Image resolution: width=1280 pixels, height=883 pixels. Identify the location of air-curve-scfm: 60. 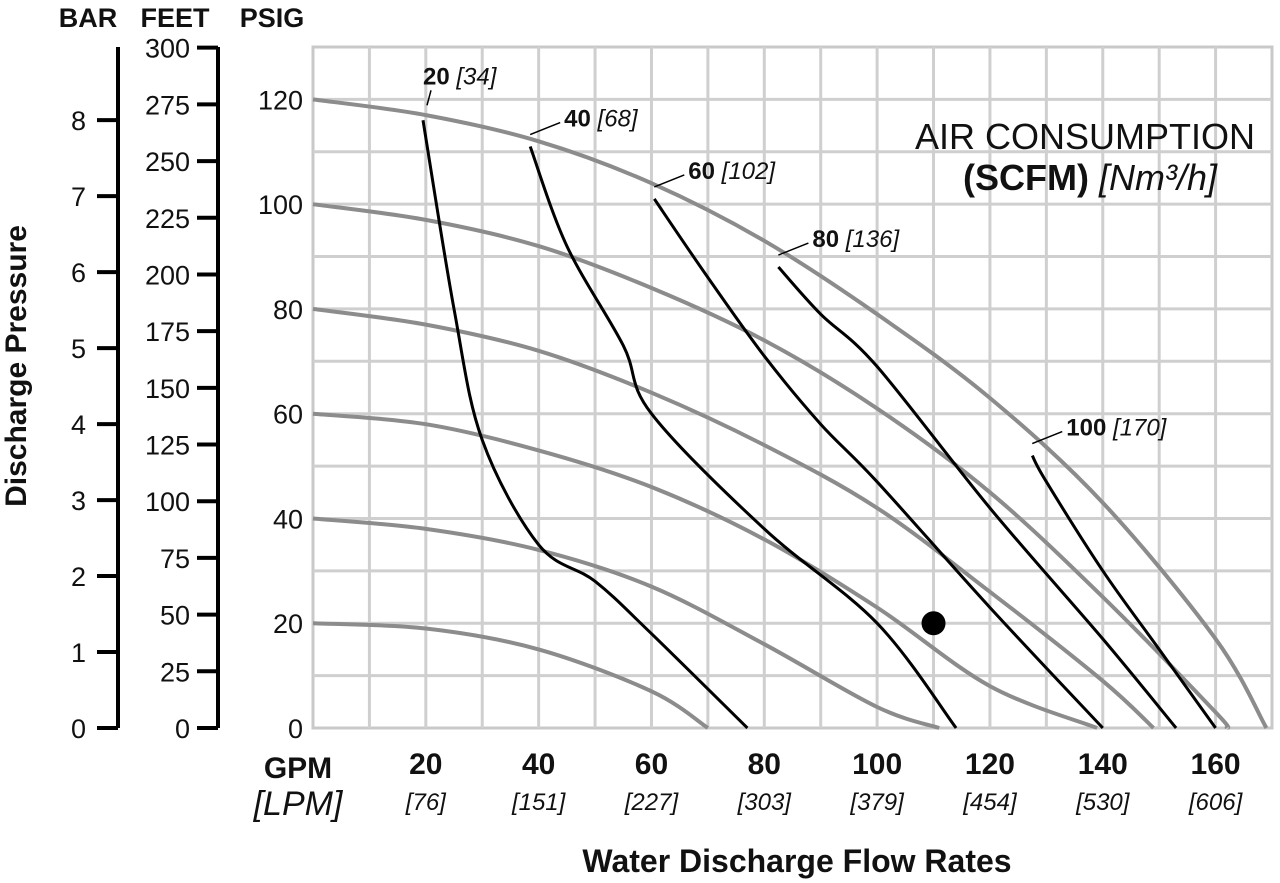
(701, 171).